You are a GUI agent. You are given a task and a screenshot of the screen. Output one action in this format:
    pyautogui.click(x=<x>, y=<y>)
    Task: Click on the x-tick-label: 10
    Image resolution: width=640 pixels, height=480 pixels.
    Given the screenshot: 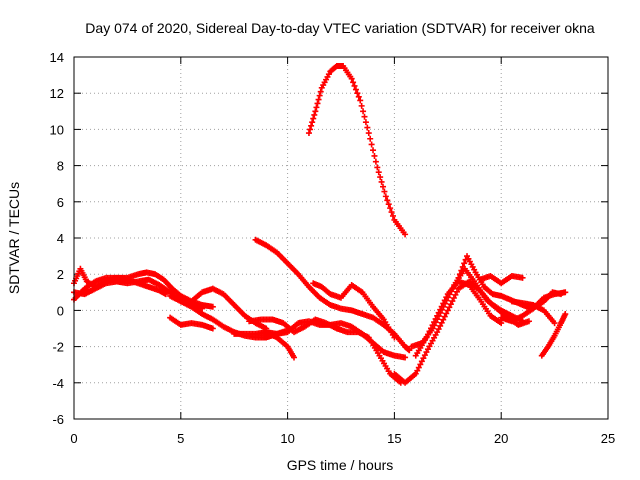 What is the action you would take?
    pyautogui.click(x=287, y=438)
    